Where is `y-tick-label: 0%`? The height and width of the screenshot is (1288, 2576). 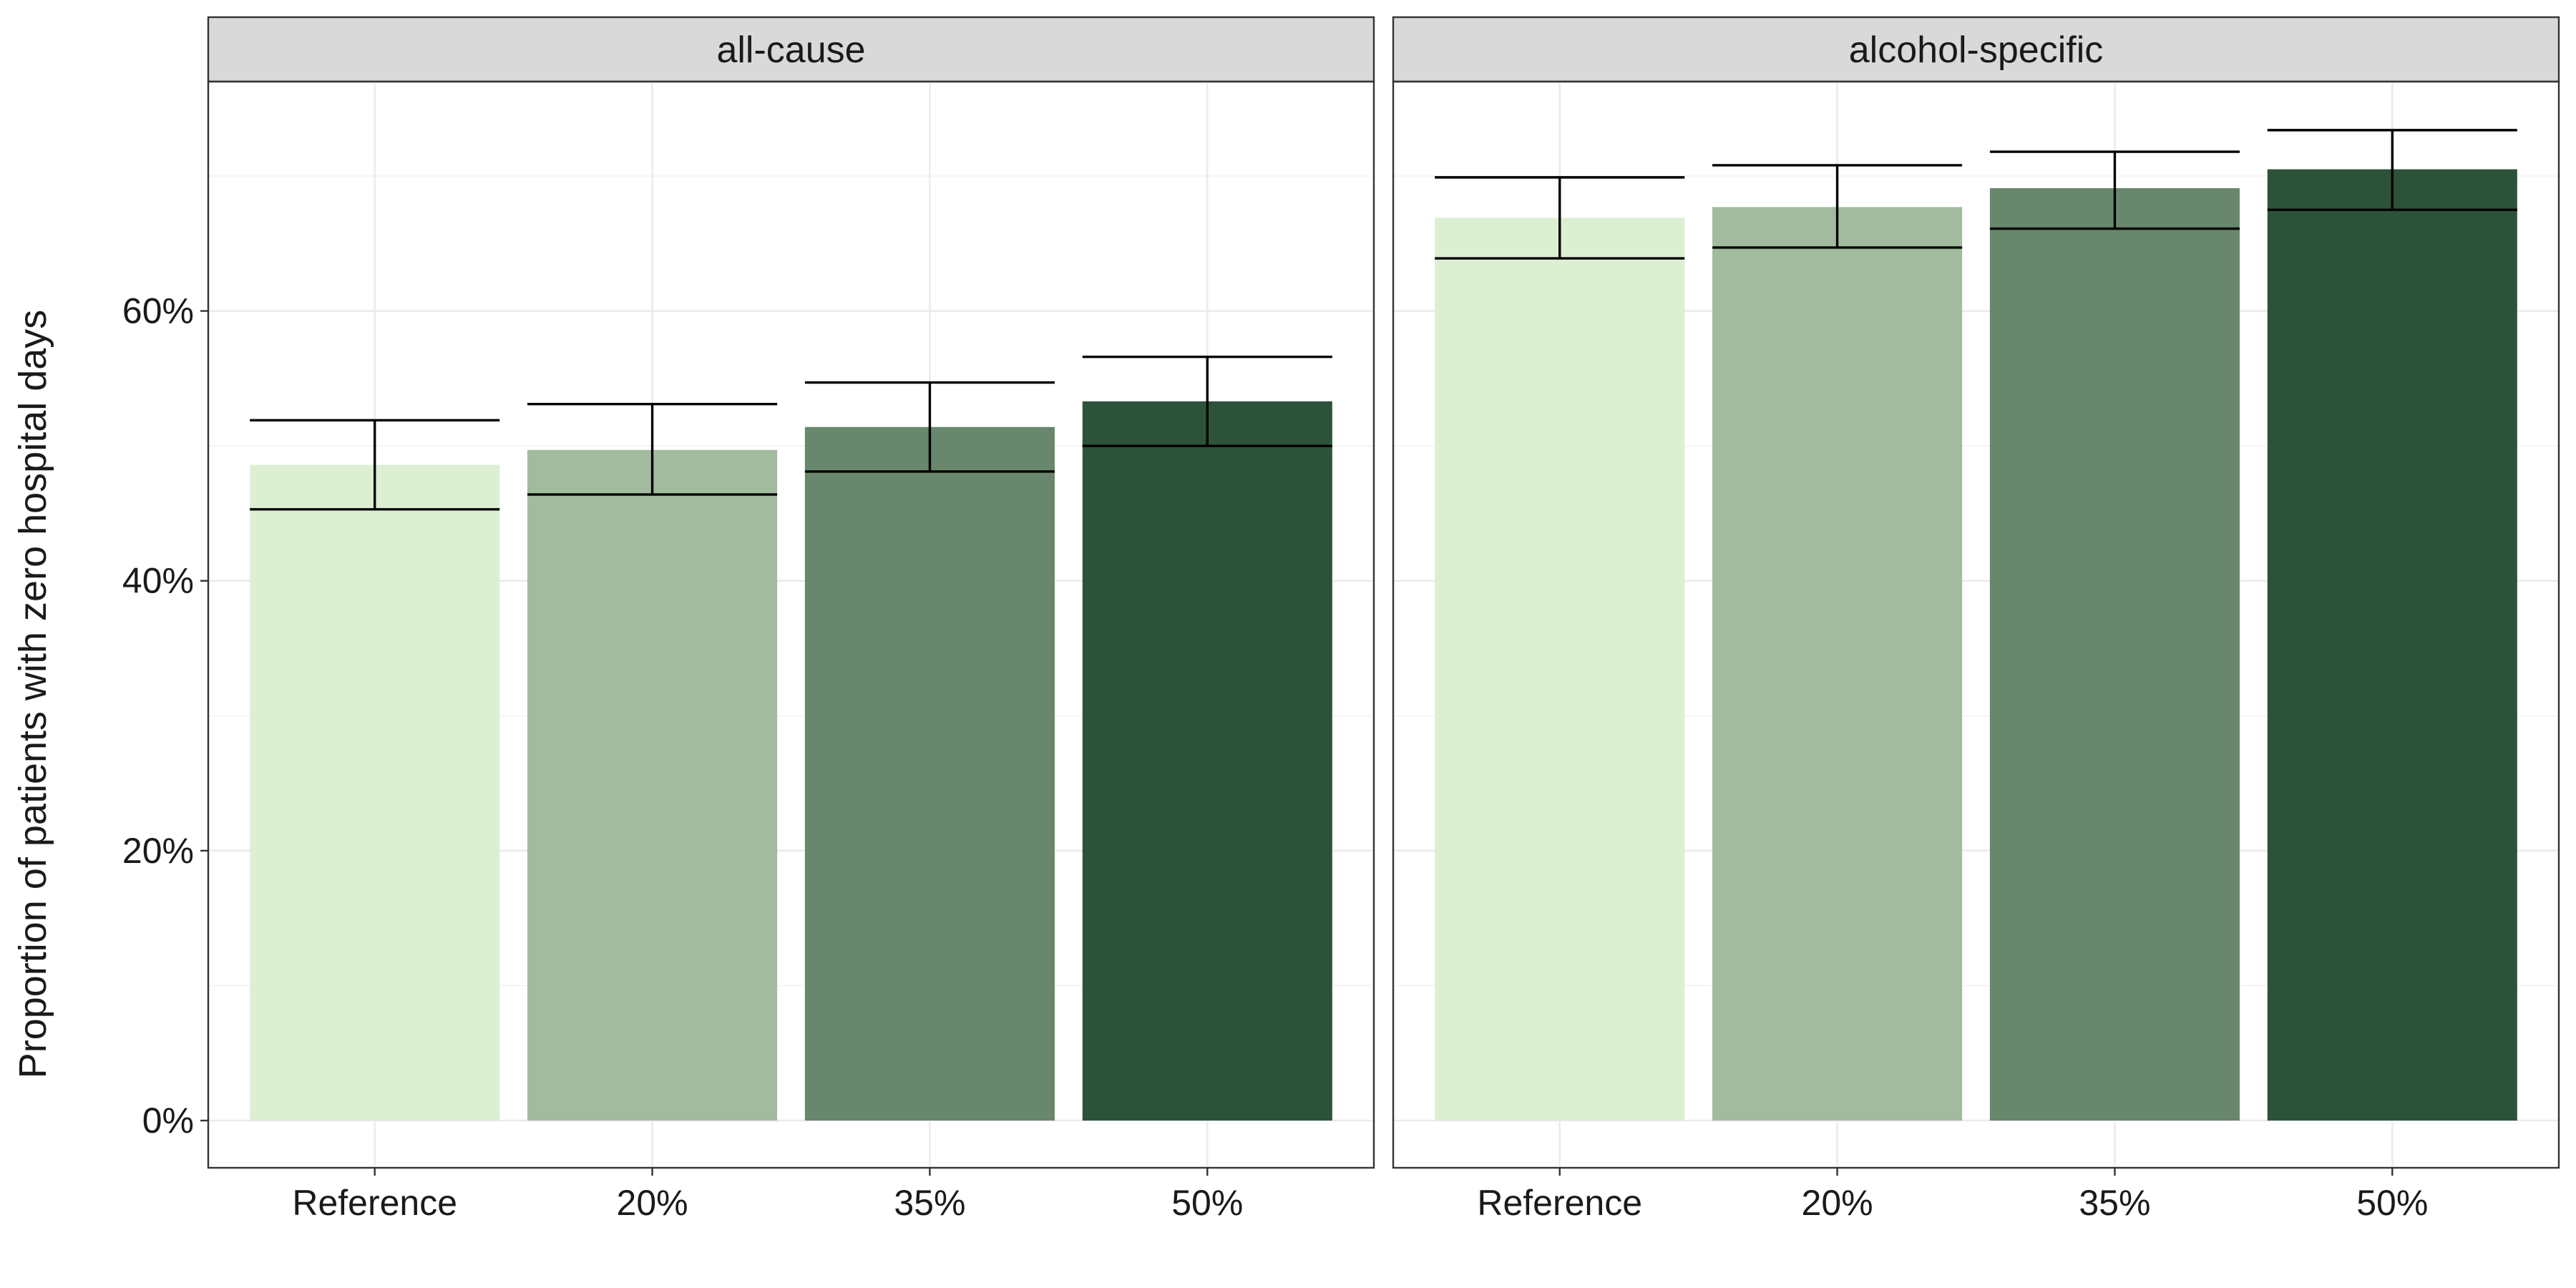
y-tick-label: 0% is located at coordinates (168, 1121).